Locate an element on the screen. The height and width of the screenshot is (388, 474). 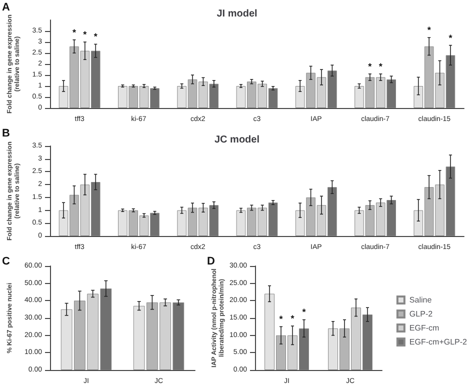
text: B is located at coordinates (6, 134).